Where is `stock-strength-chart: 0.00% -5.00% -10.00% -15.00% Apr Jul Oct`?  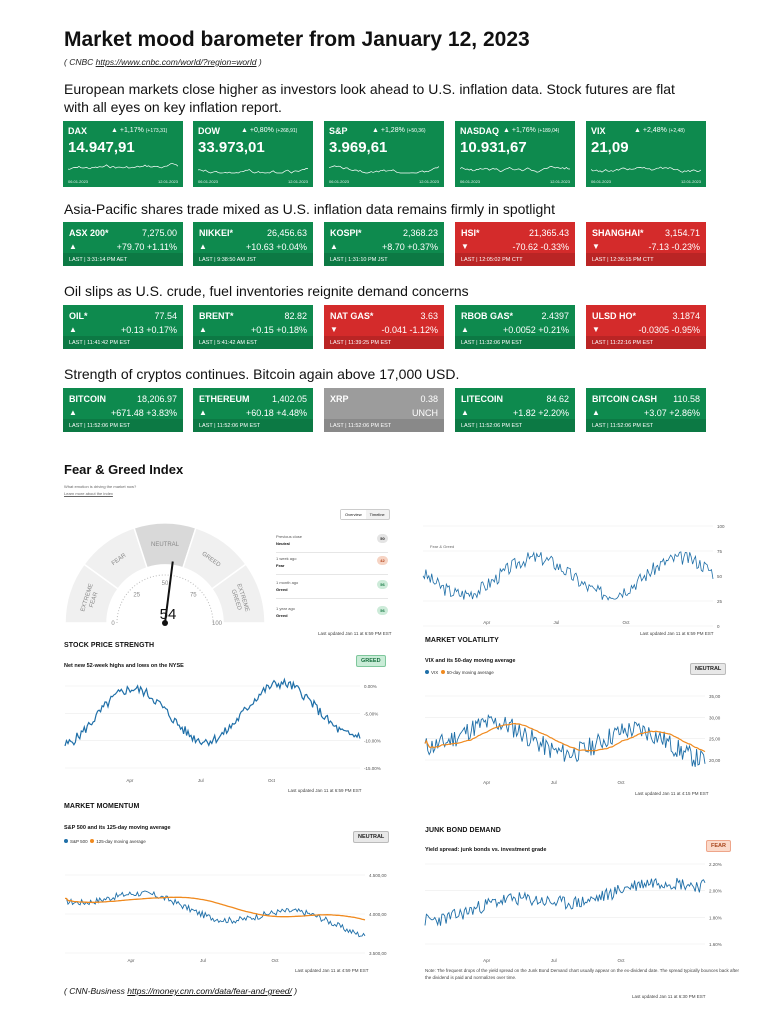 stock-strength-chart: 0.00% -5.00% -10.00% -15.00% Apr Jul Oct is located at coordinates (222, 730).